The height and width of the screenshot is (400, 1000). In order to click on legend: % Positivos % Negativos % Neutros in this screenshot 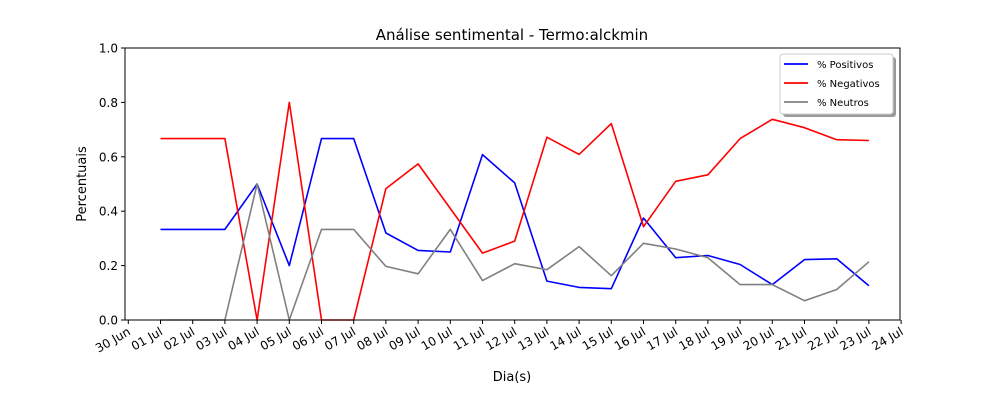, I will do `click(837, 85)`.